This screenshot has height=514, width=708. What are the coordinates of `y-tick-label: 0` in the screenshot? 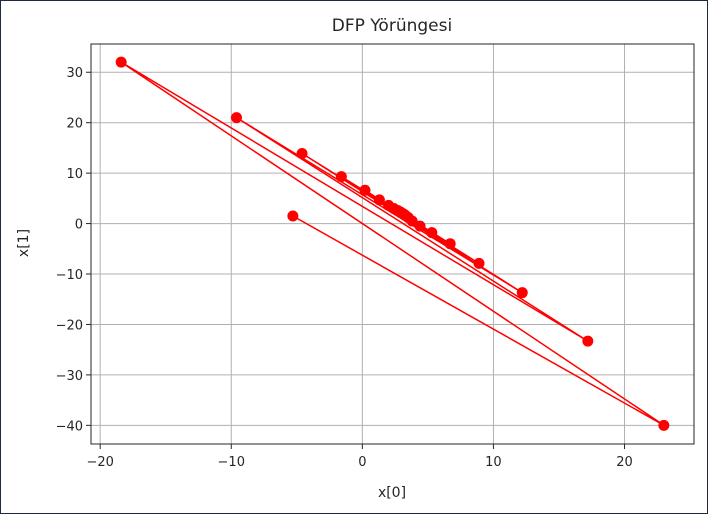 It's located at (79, 225).